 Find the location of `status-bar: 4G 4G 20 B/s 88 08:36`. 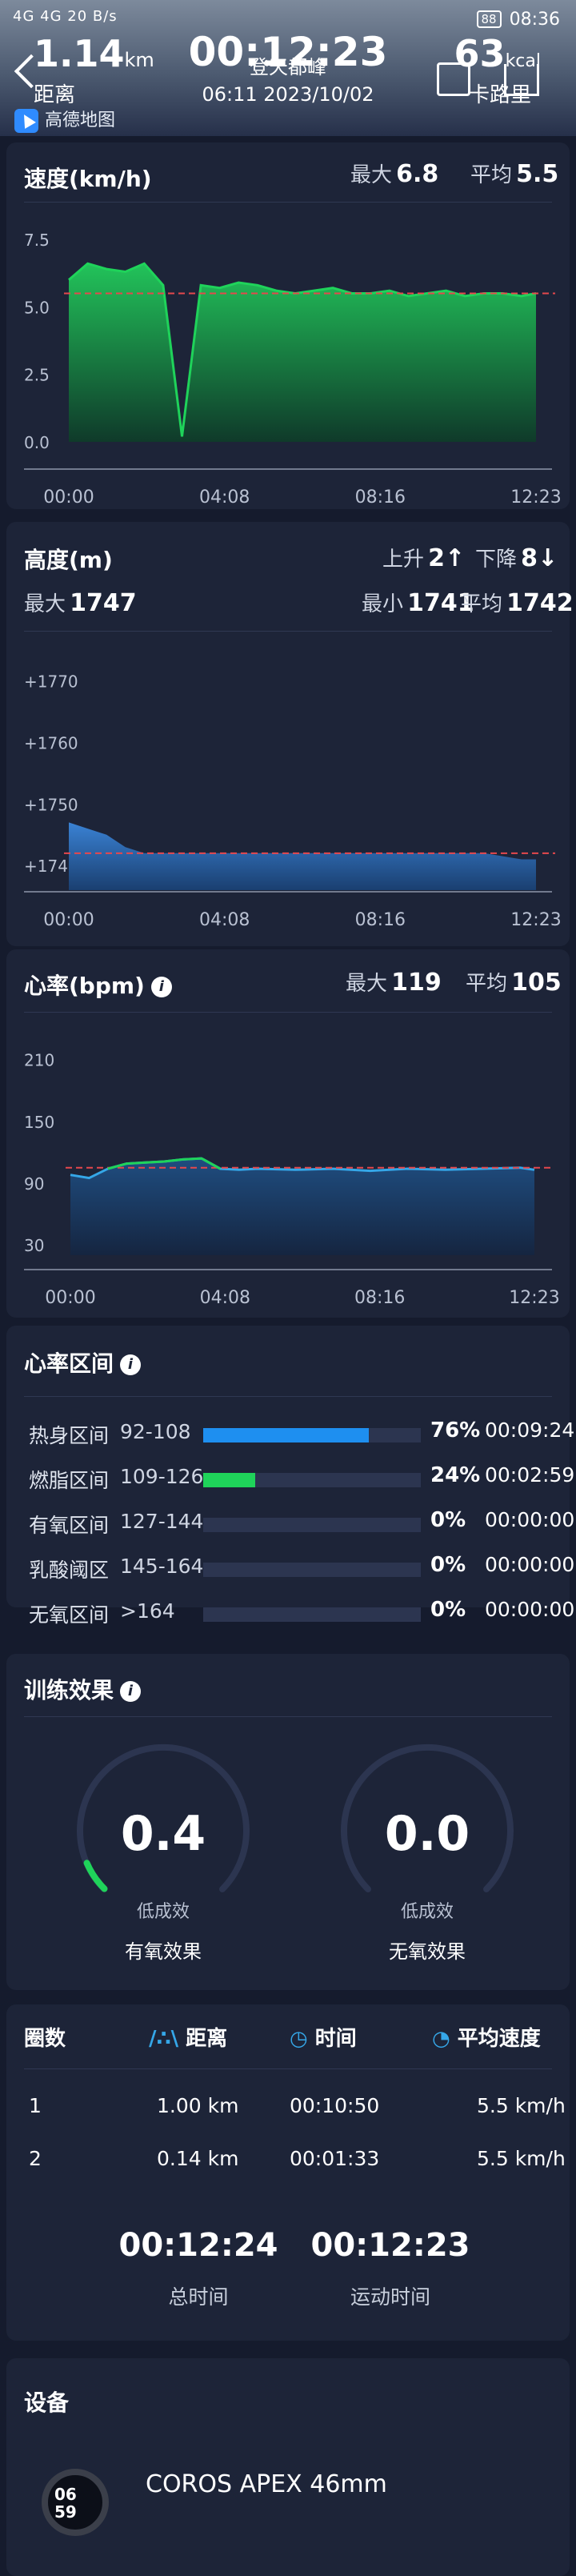

status-bar: 4G 4G 20 B/s 88 08:36 is located at coordinates (288, 21).